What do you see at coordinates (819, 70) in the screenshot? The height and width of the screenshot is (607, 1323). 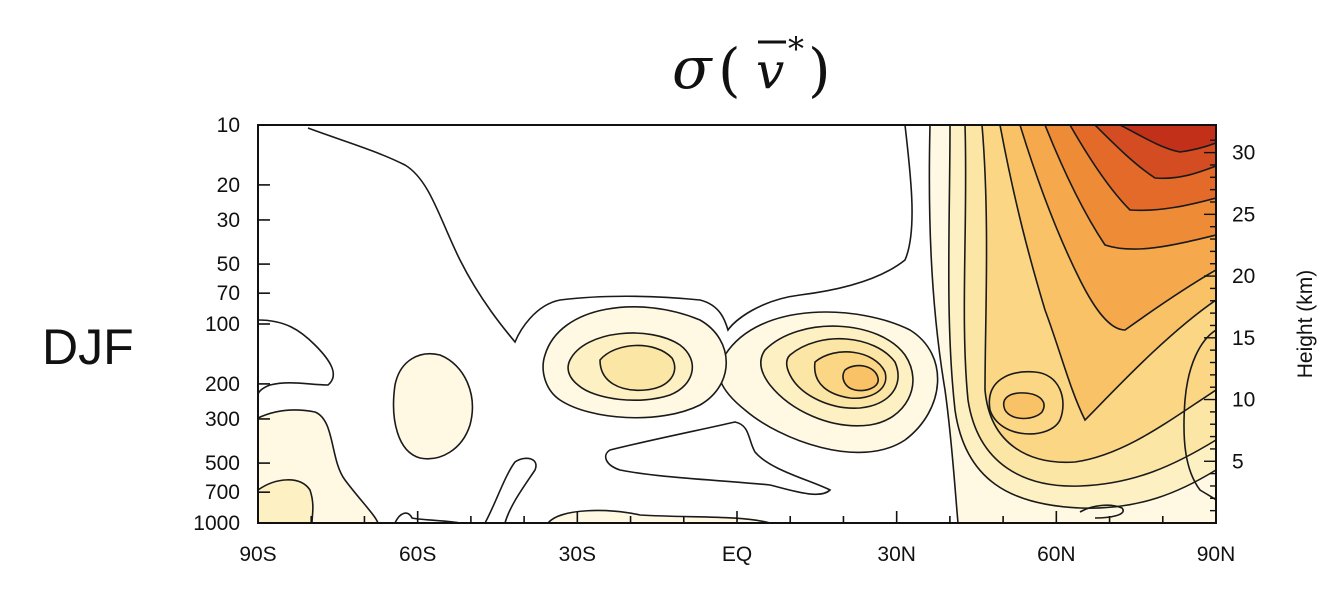 I see `title-close-paren: )` at bounding box center [819, 70].